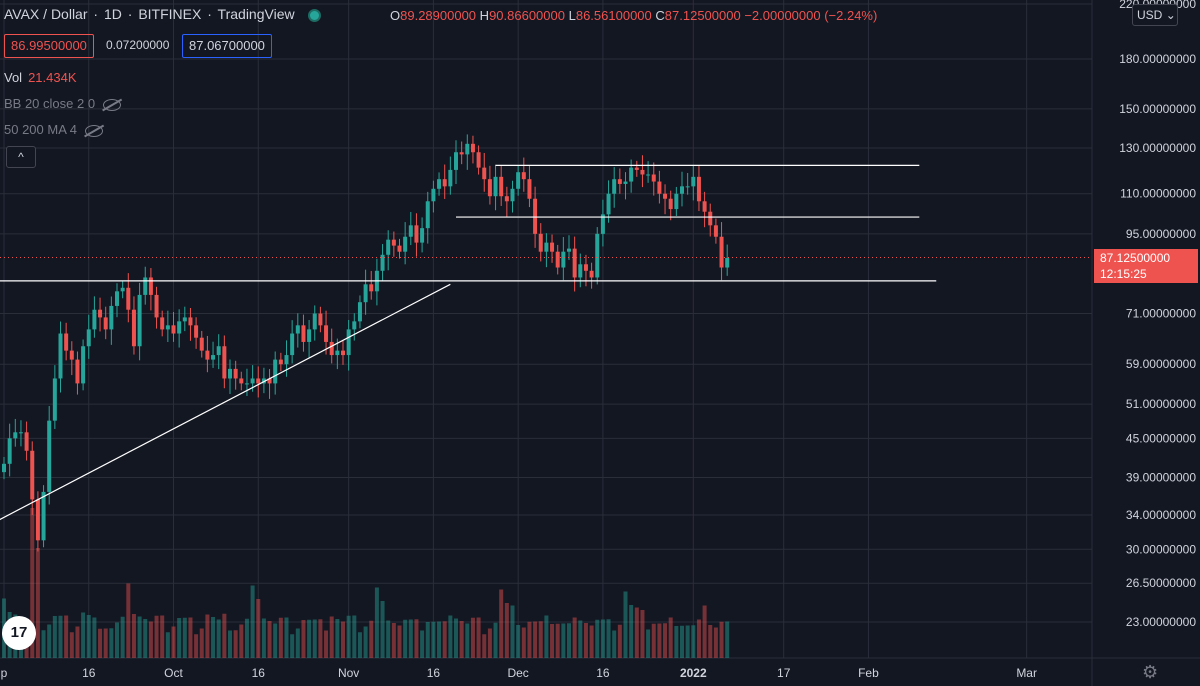 This screenshot has height=686, width=1200. What do you see at coordinates (46, 14) in the screenshot?
I see `symbol-name: AVAX / Dollar` at bounding box center [46, 14].